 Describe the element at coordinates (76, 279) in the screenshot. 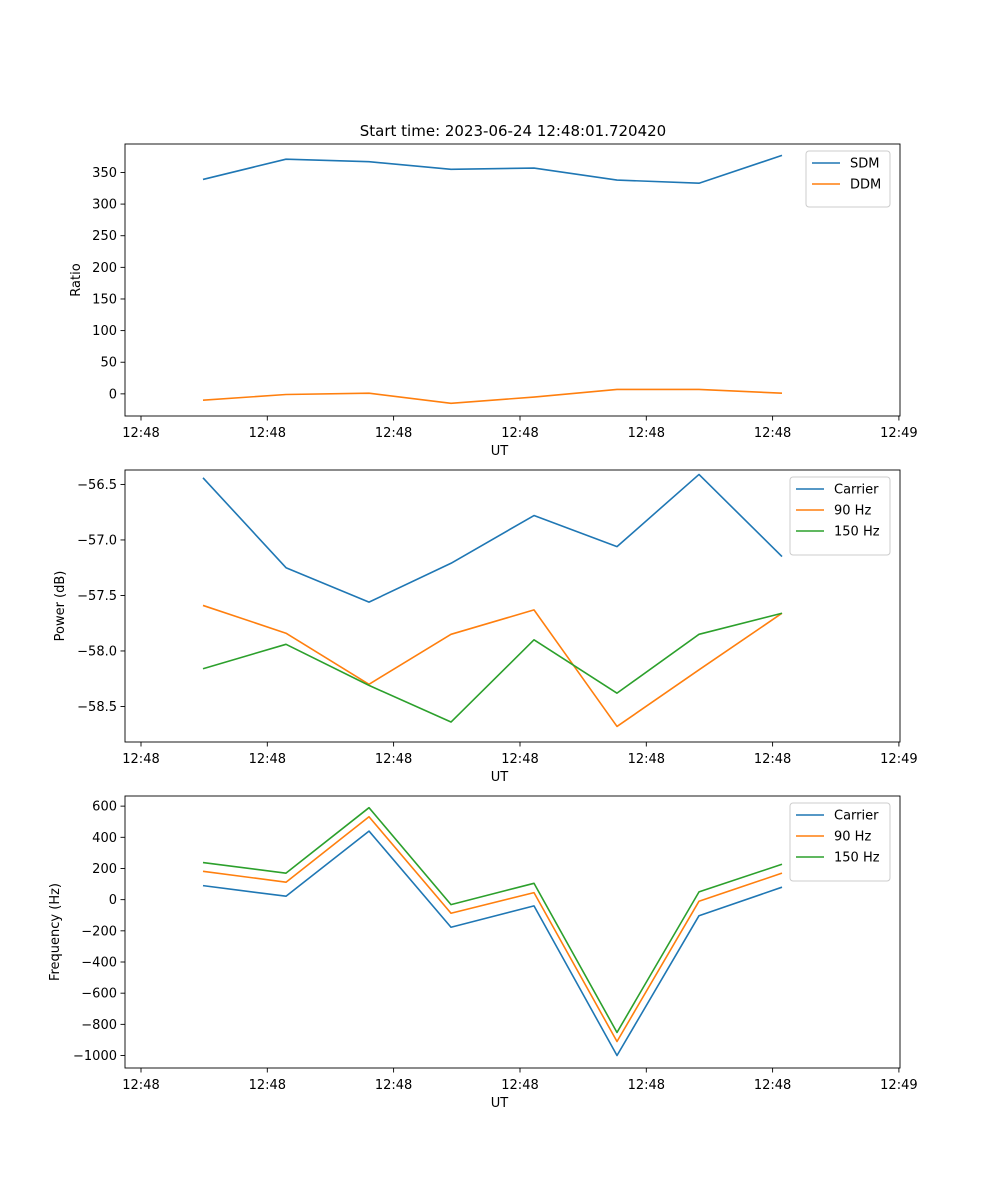

I see `y-axis-label: Ratio` at that location.